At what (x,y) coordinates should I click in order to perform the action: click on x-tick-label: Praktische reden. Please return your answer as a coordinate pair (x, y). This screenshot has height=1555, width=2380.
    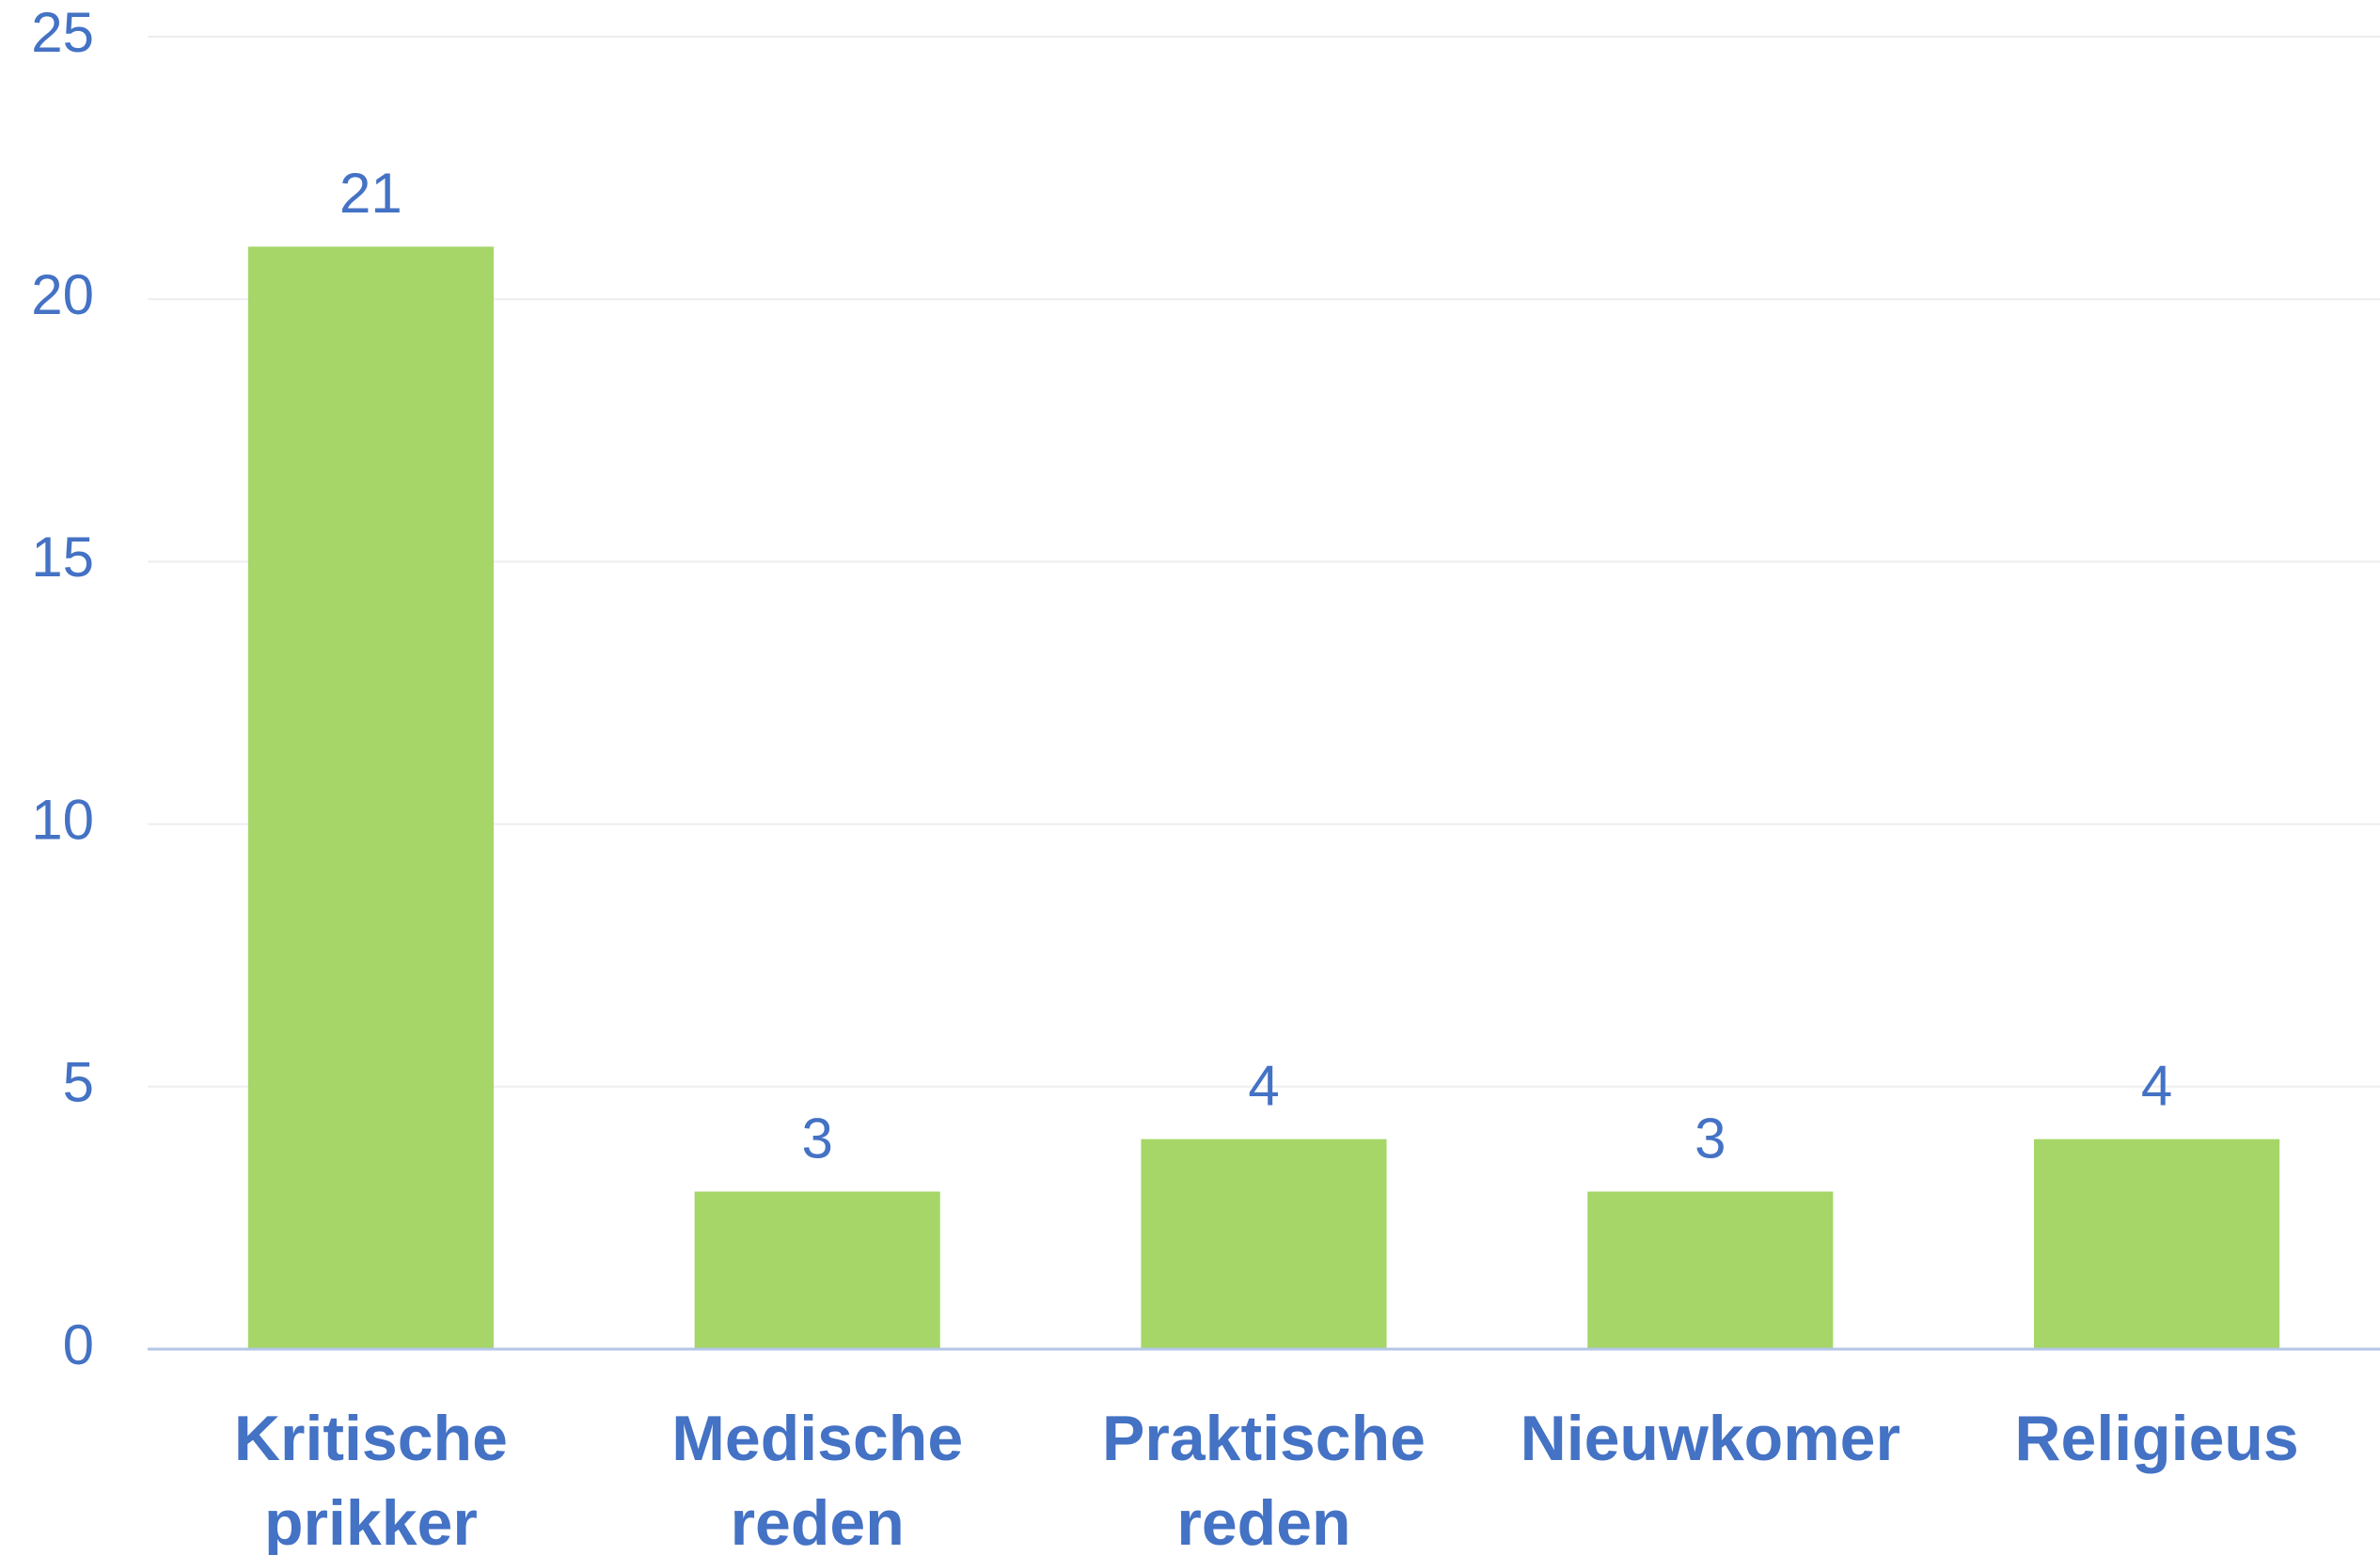
    Looking at the image, I should click on (1264, 1479).